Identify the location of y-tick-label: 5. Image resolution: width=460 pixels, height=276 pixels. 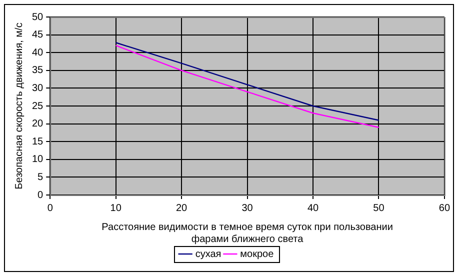
(41, 177).